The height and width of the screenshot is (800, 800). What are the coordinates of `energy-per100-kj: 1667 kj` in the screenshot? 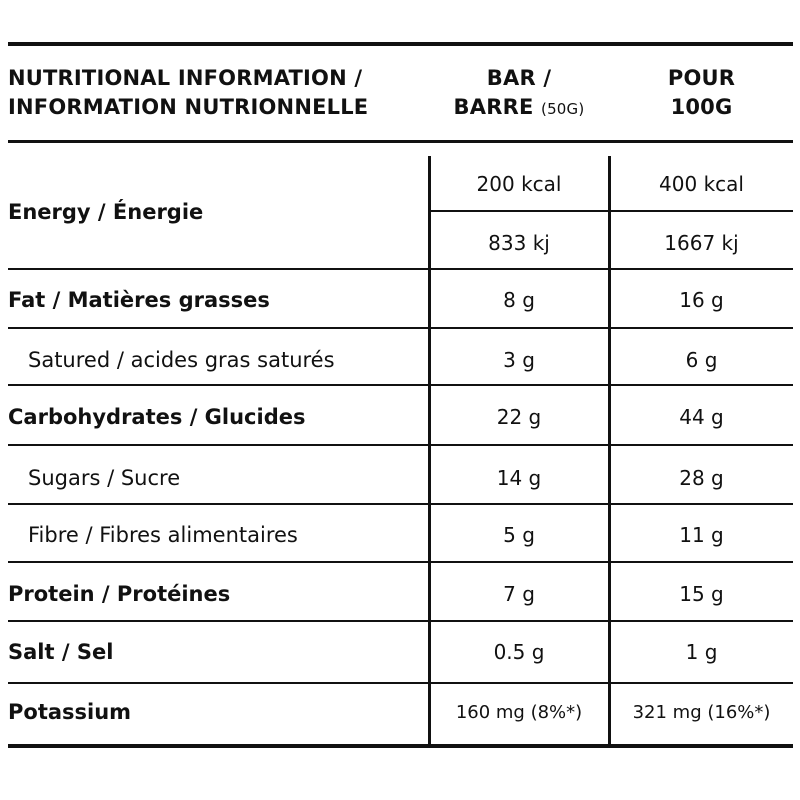 It's located at (701, 243).